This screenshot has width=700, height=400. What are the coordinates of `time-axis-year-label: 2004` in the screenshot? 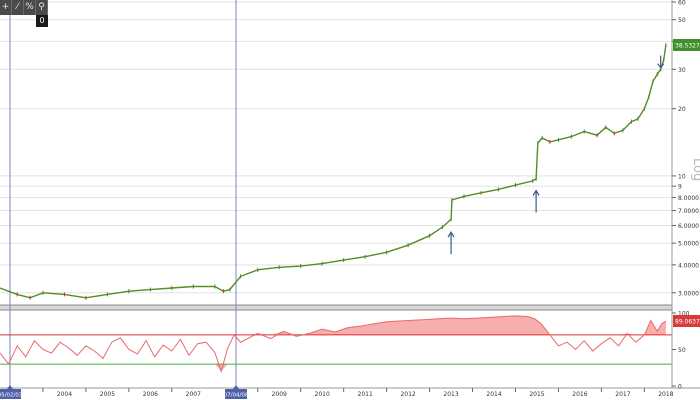 It's located at (64, 394).